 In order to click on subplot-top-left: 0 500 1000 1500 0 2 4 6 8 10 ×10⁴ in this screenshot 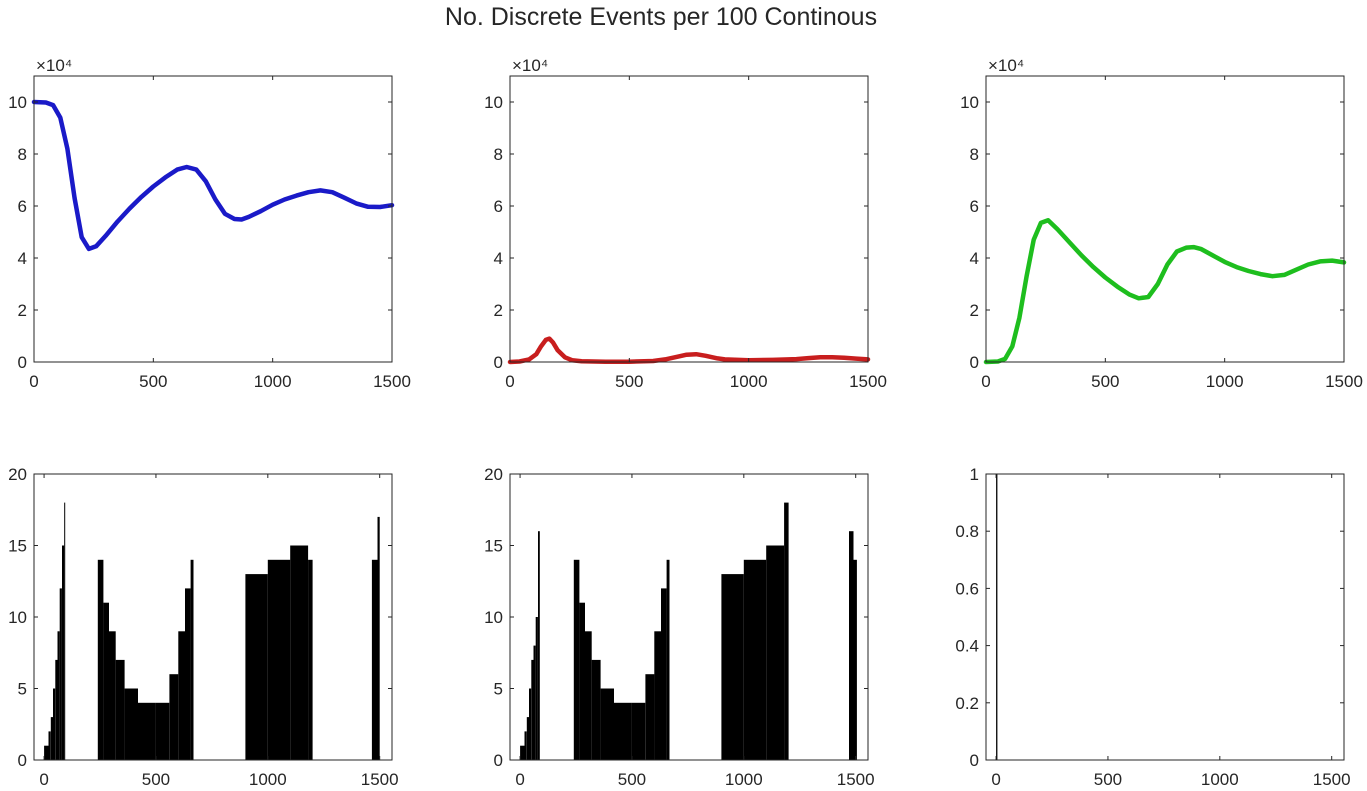, I will do `click(209, 223)`.